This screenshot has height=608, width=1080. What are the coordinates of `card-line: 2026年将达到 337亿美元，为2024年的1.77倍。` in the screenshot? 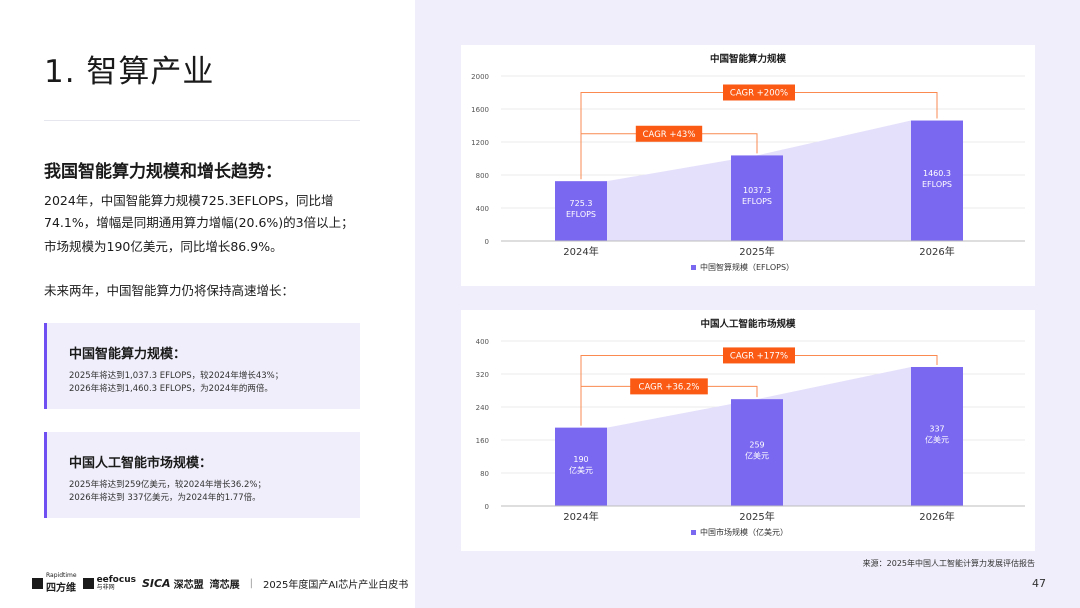 It's located at (165, 498).